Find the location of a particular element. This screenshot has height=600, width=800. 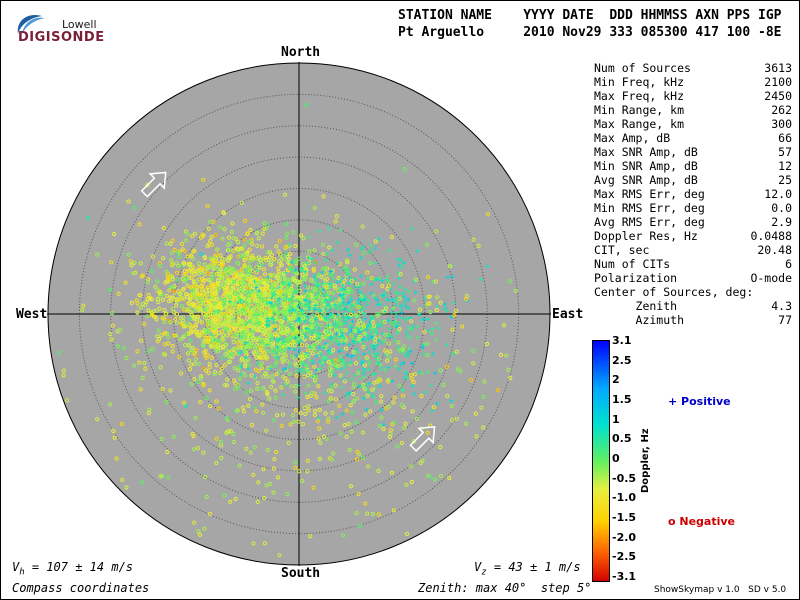

stat-row: Zenith 4.3 is located at coordinates (693, 306).